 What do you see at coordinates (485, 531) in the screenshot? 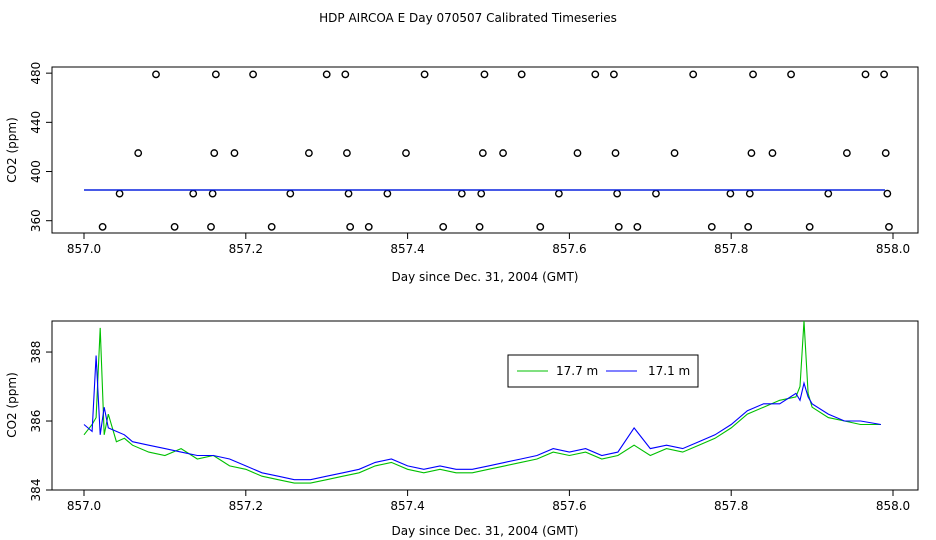
I see `bottom-x-axis-label: Day since Dec. 31, 2004 (GMT)` at bounding box center [485, 531].